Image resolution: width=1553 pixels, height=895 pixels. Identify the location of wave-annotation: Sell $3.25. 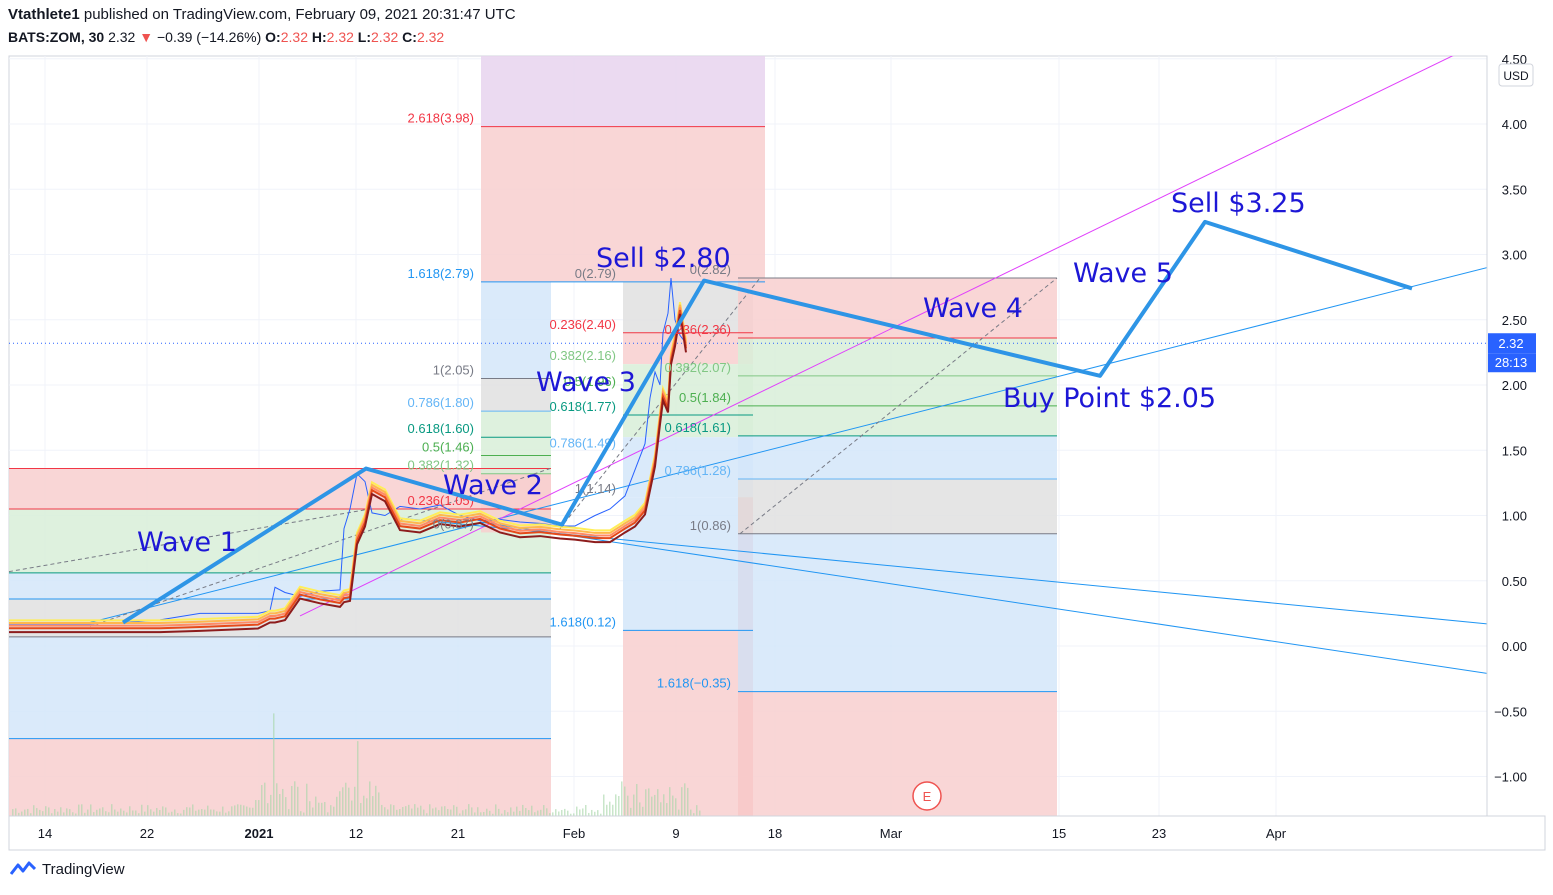
(1238, 203).